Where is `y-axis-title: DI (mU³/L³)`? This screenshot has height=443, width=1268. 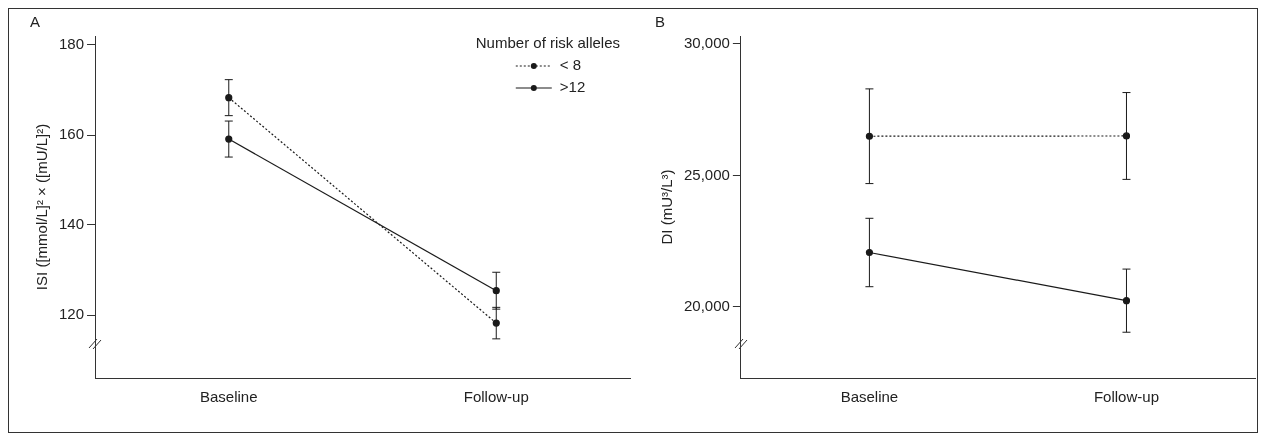 y-axis-title: DI (mU³/L³) is located at coordinates (667, 207).